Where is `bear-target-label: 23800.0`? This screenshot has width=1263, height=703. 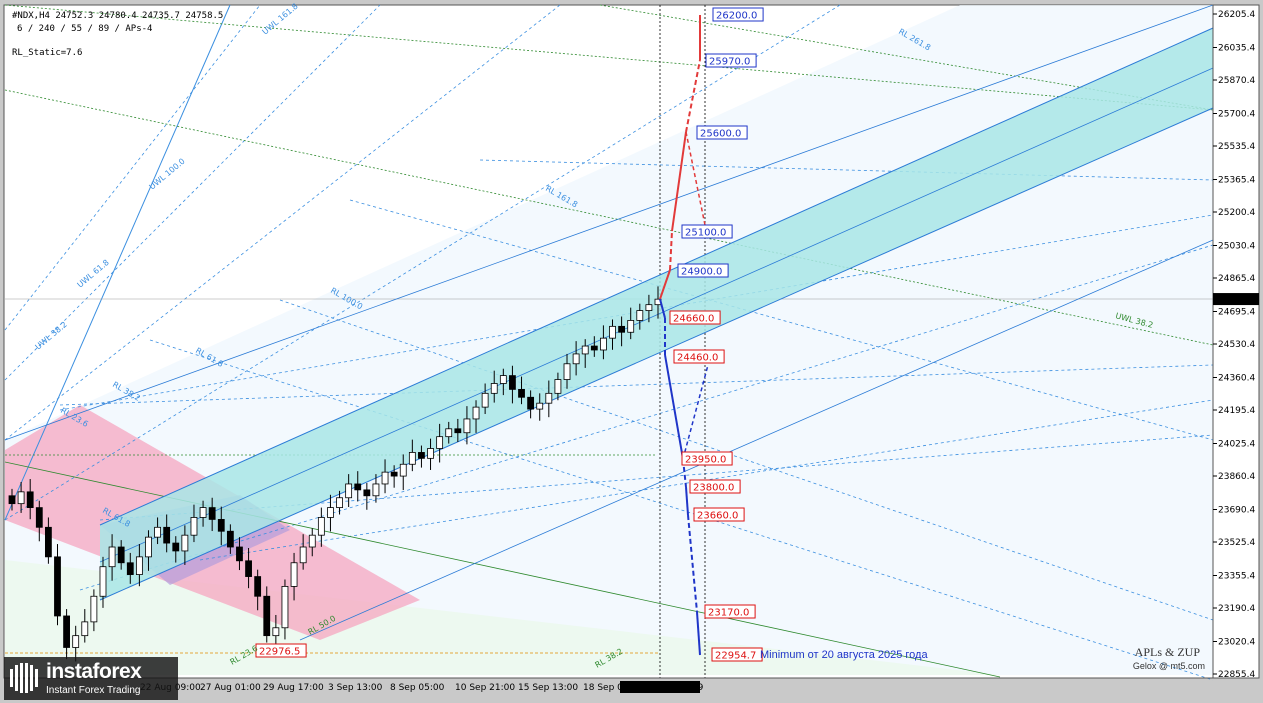
bear-target-label: 23800.0 is located at coordinates (715, 486).